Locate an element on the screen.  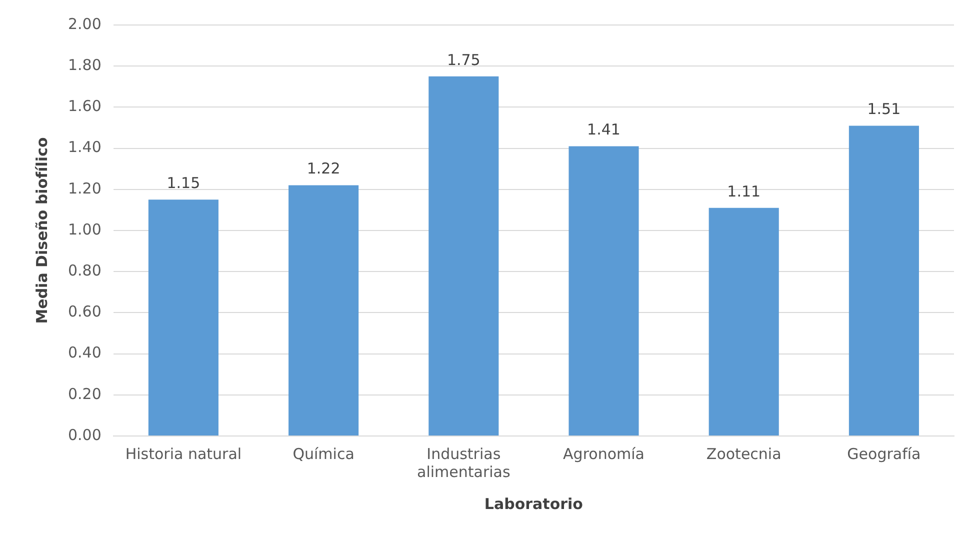
y-tick-label: 1.20 is located at coordinates (85, 188).